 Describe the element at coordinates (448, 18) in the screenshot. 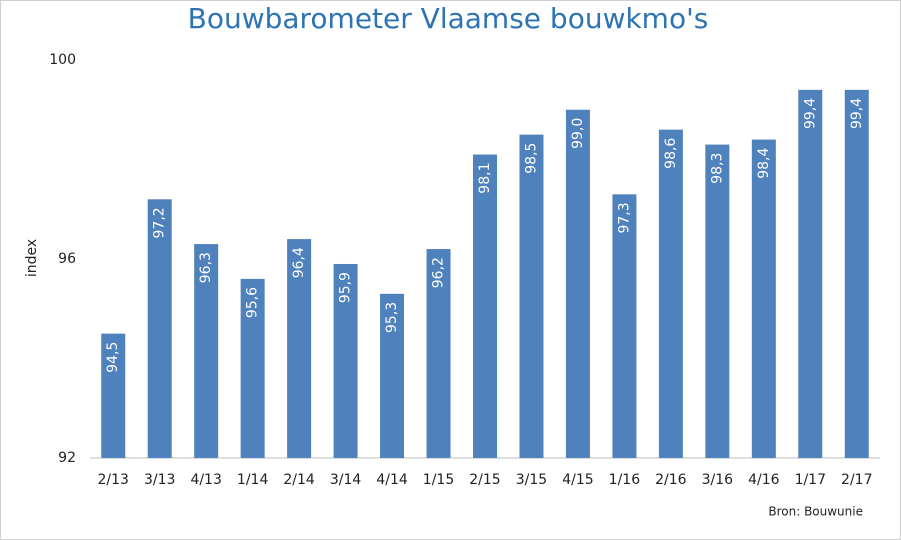

I see `chart-title: Bouwbarometer Vlaamse bouwkmo's` at that location.